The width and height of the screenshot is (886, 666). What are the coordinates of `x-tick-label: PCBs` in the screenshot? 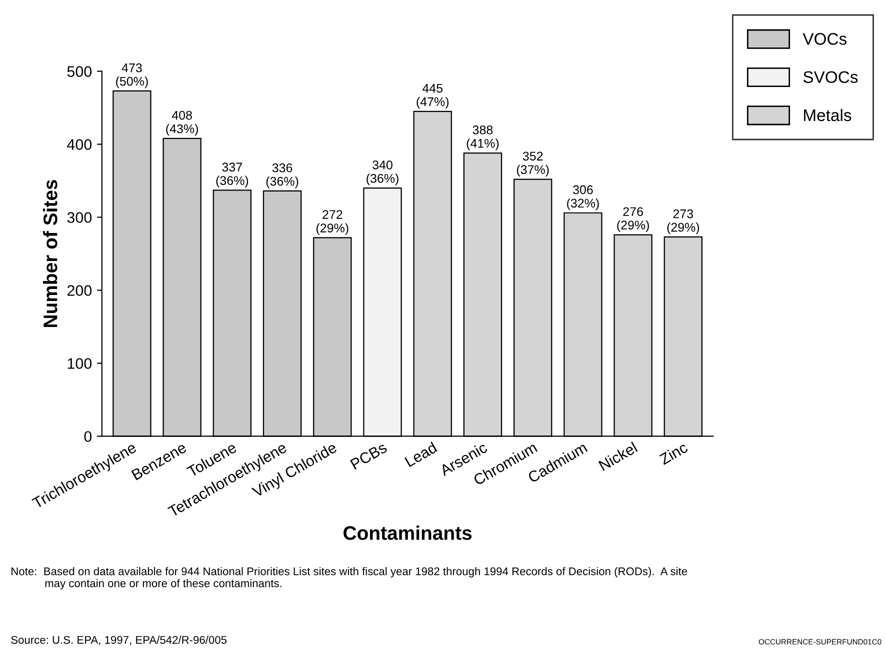 It's located at (369, 456).